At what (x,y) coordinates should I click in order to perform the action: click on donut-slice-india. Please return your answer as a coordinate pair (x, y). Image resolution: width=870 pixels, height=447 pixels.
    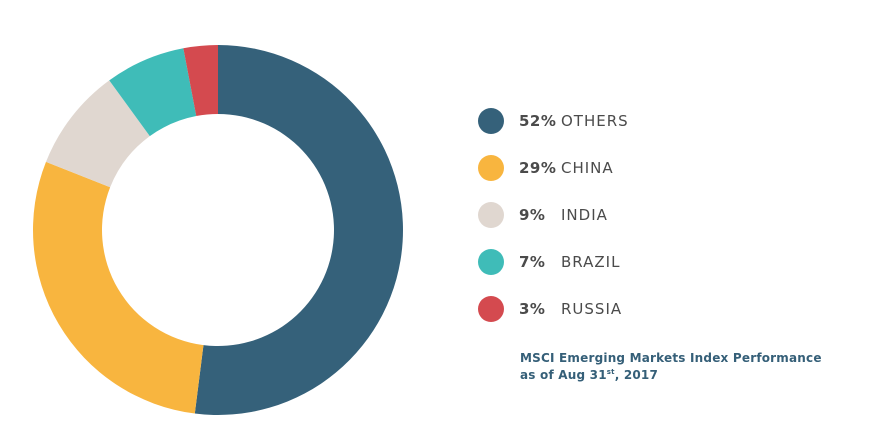
    Looking at the image, I should click on (97, 134).